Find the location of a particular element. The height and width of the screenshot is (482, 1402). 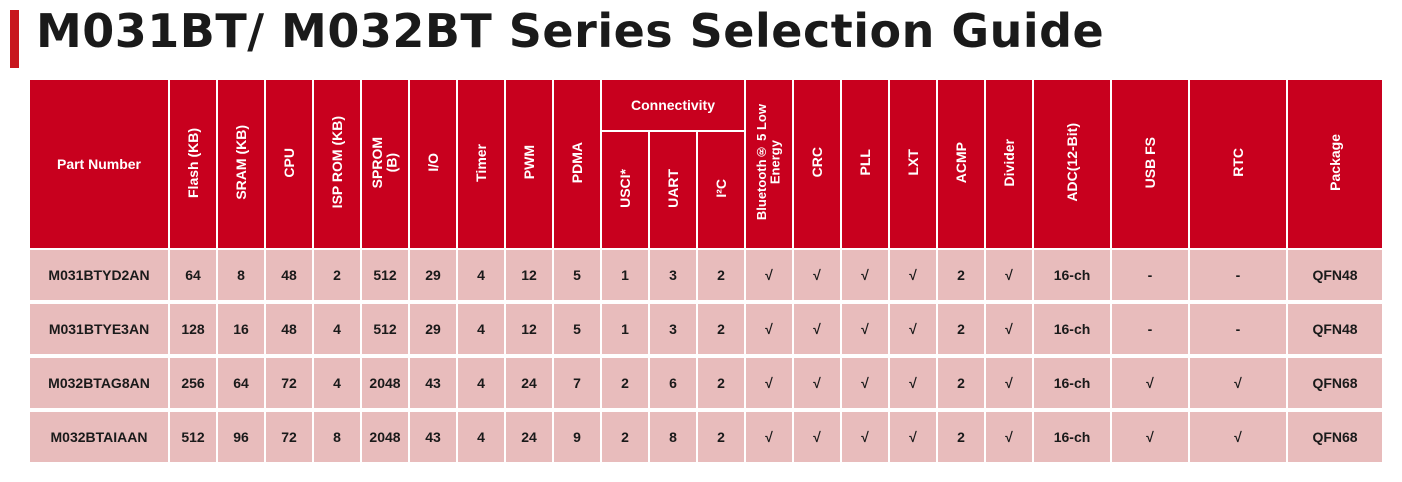

cell-sram: 96 is located at coordinates (241, 438).